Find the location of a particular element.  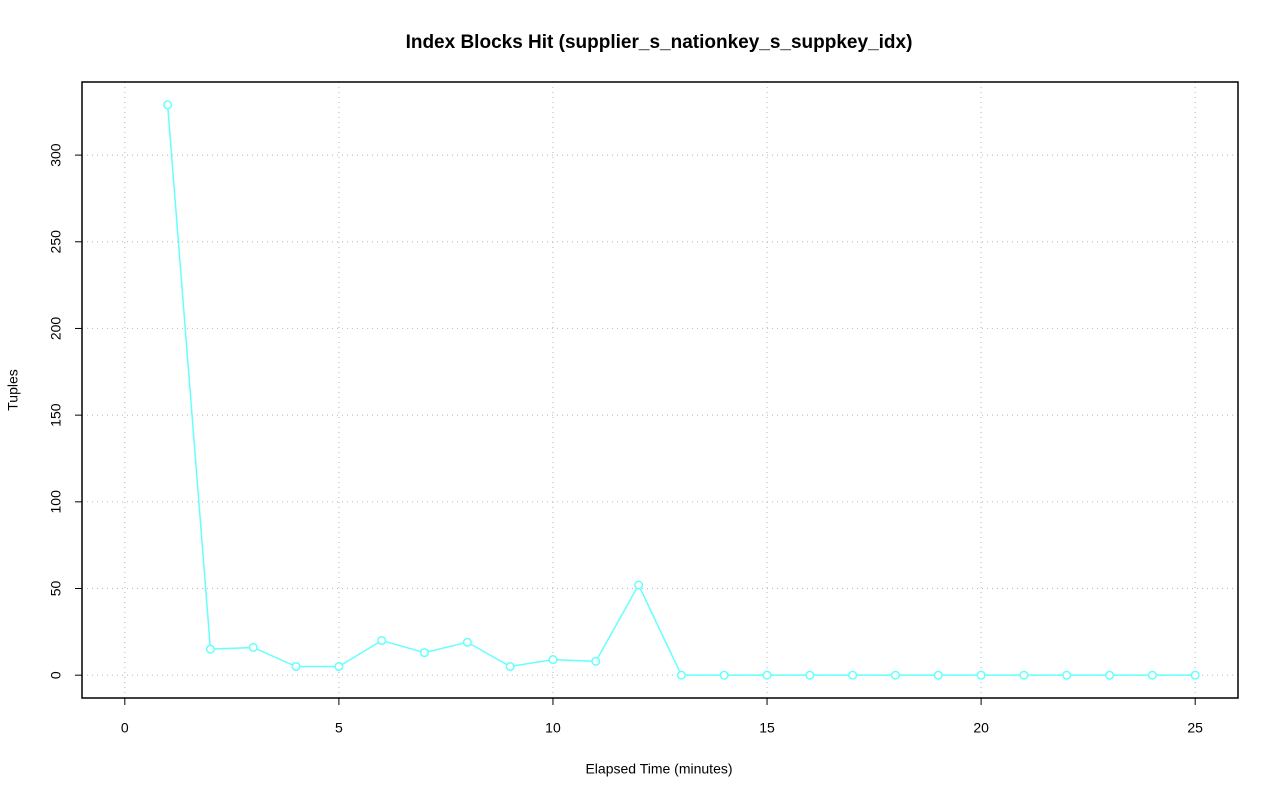

x-tick-label: 25 is located at coordinates (1195, 728).